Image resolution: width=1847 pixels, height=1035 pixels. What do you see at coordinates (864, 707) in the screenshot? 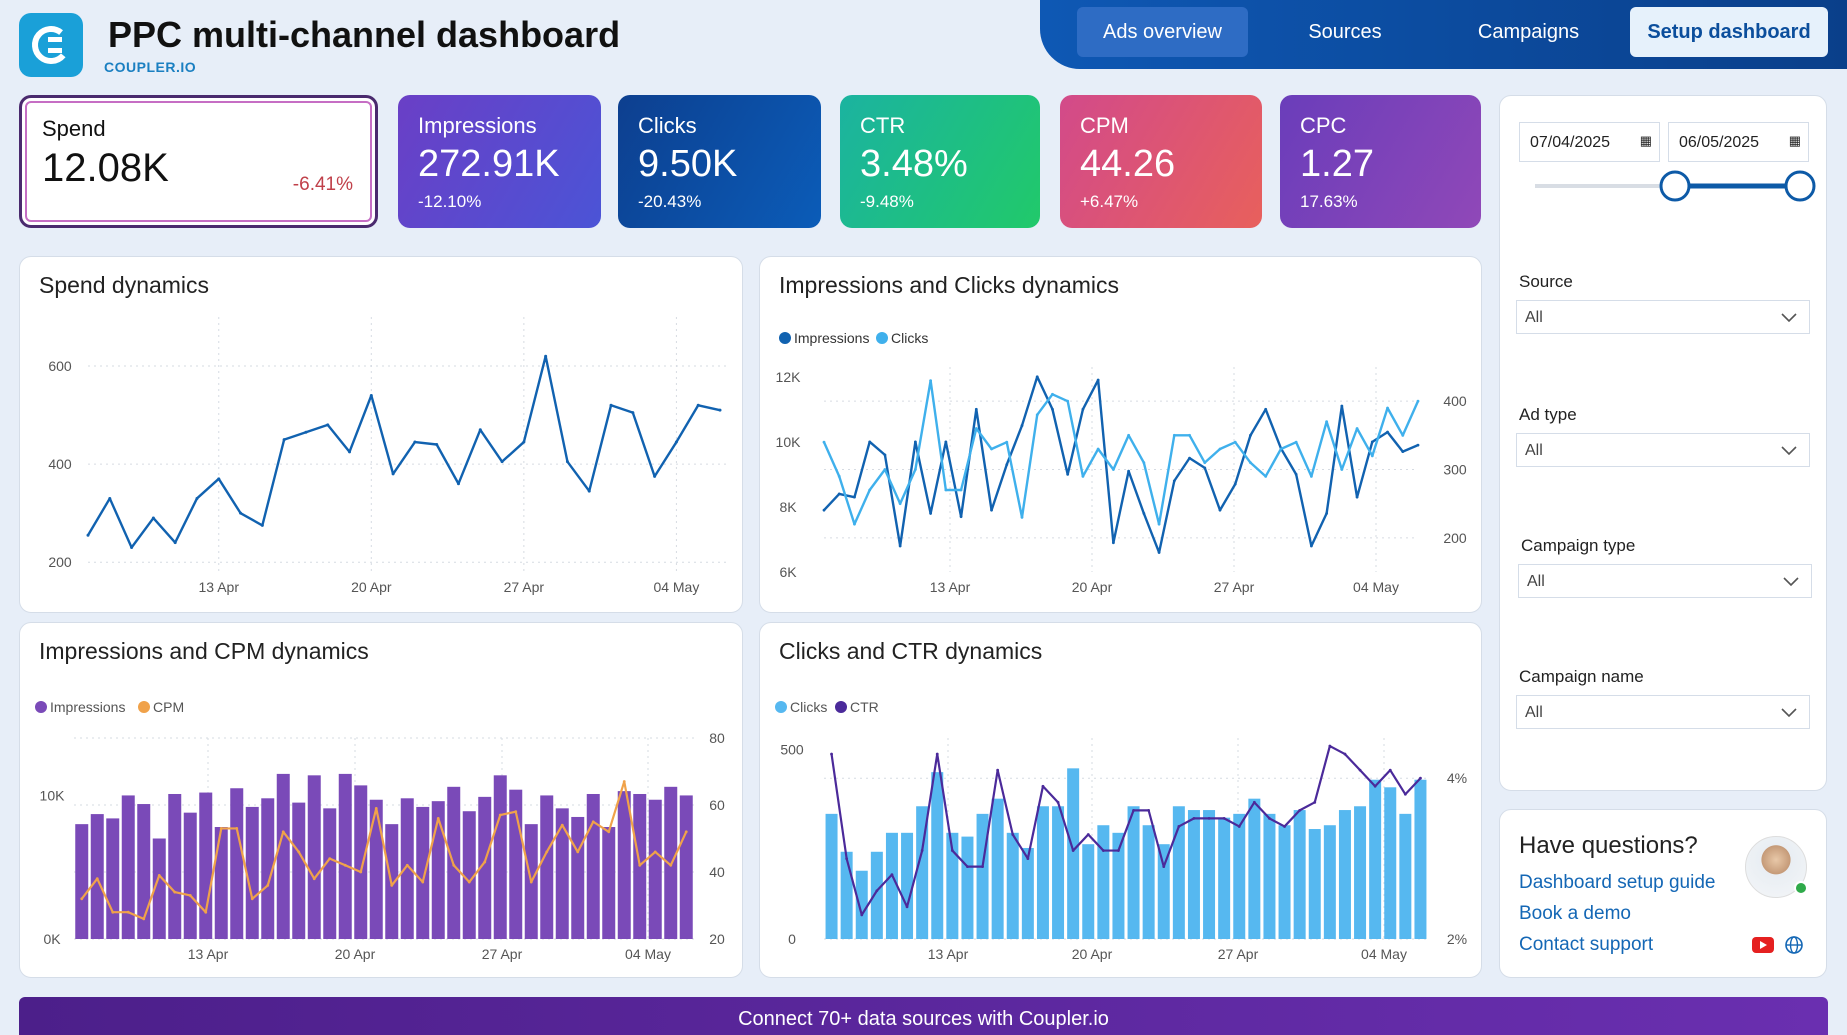
I see `legend-label: CTR` at bounding box center [864, 707].